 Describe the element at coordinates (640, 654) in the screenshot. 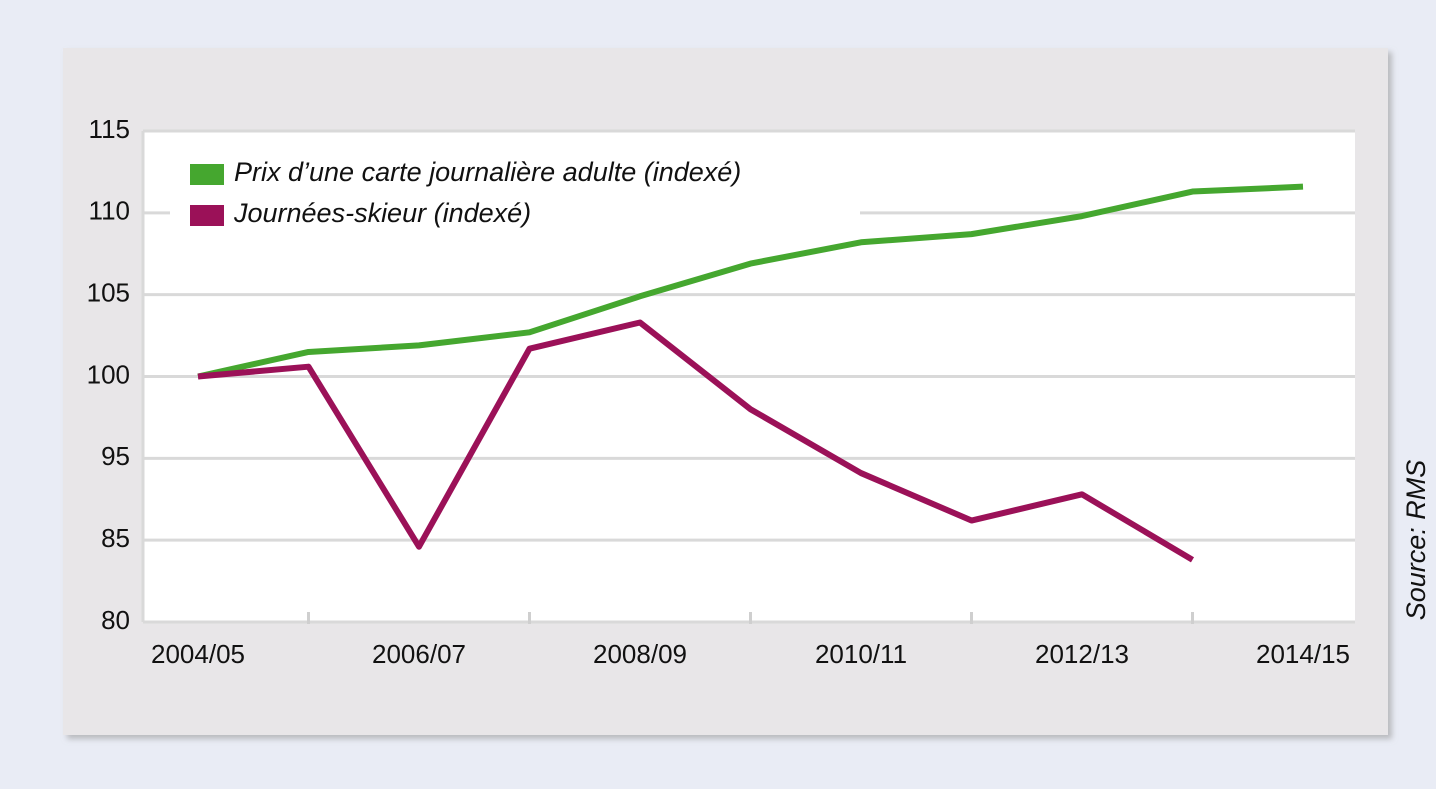

I see `x-tick-label: 2008/09` at that location.